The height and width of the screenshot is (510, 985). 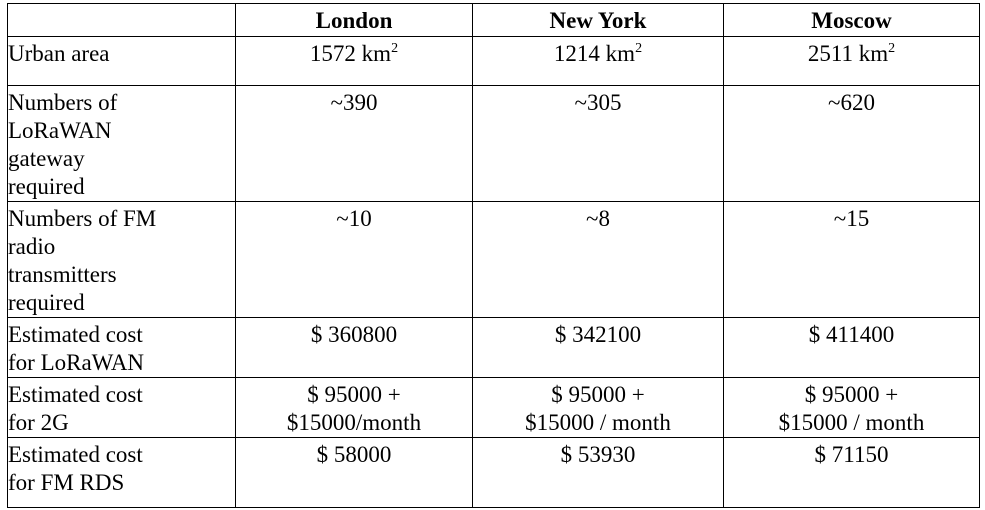 I want to click on cell-value: 1572 km, so click(x=350, y=53).